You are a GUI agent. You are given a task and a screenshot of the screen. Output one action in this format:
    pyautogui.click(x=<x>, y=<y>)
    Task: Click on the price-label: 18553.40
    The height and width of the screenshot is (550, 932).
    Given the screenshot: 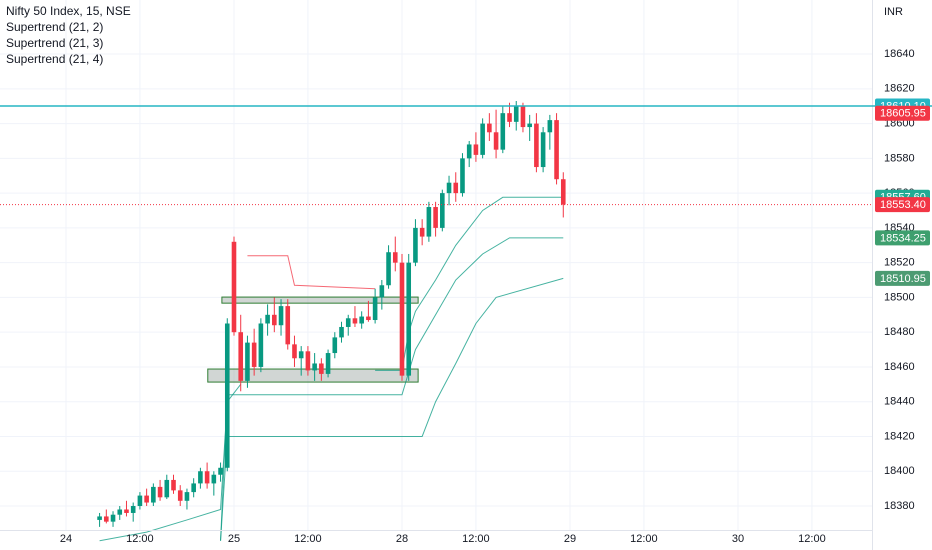 What is the action you would take?
    pyautogui.click(x=903, y=205)
    